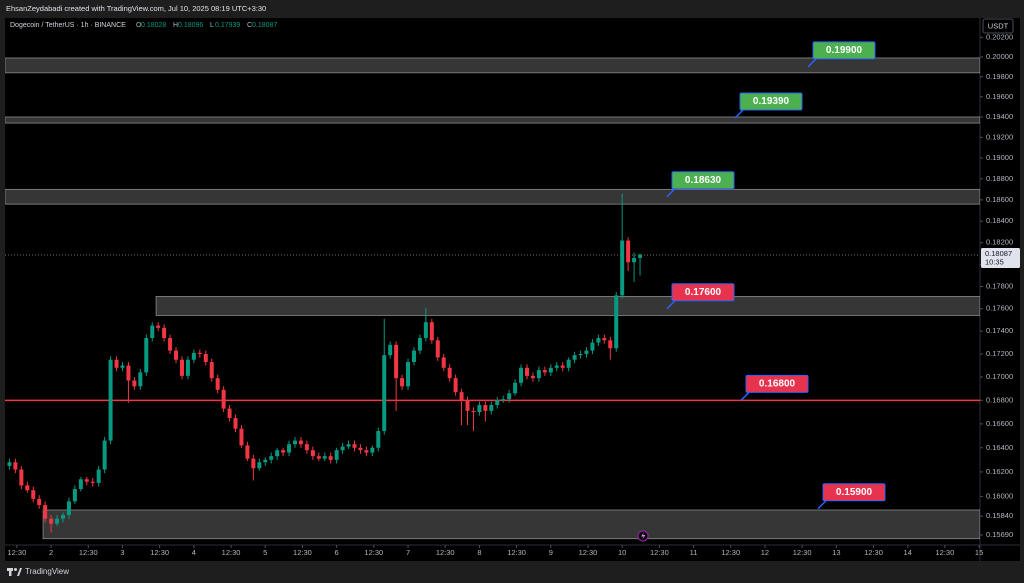  I want to click on x-tick-label: 14, so click(908, 552).